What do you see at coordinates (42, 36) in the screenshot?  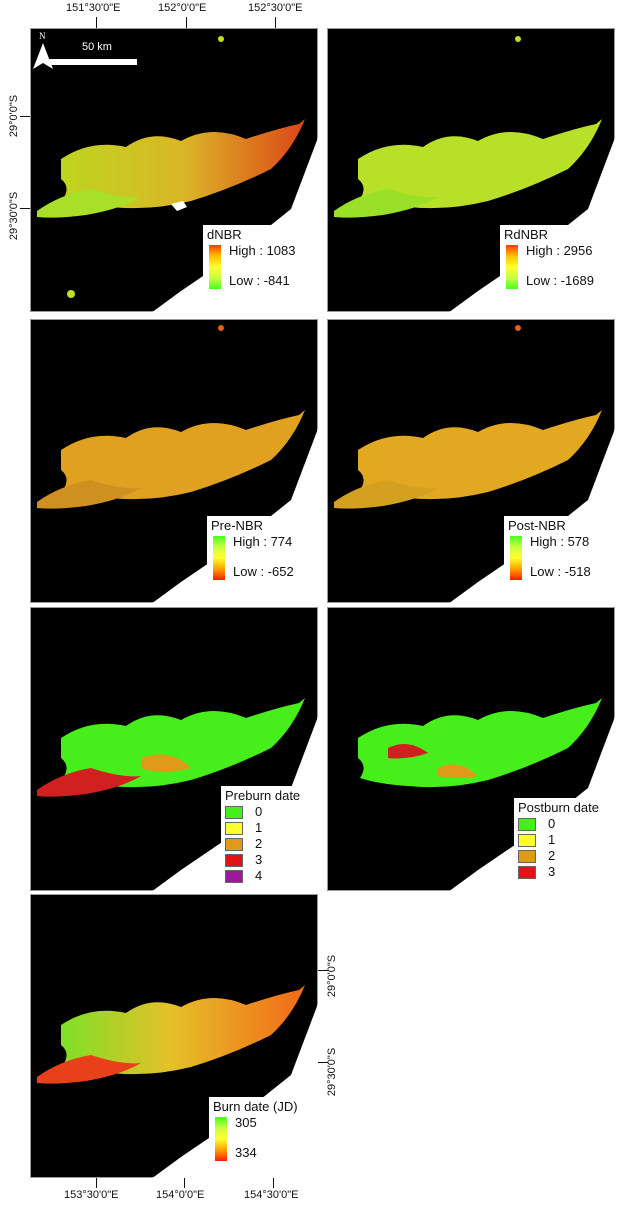 I see `north-letter: N` at bounding box center [42, 36].